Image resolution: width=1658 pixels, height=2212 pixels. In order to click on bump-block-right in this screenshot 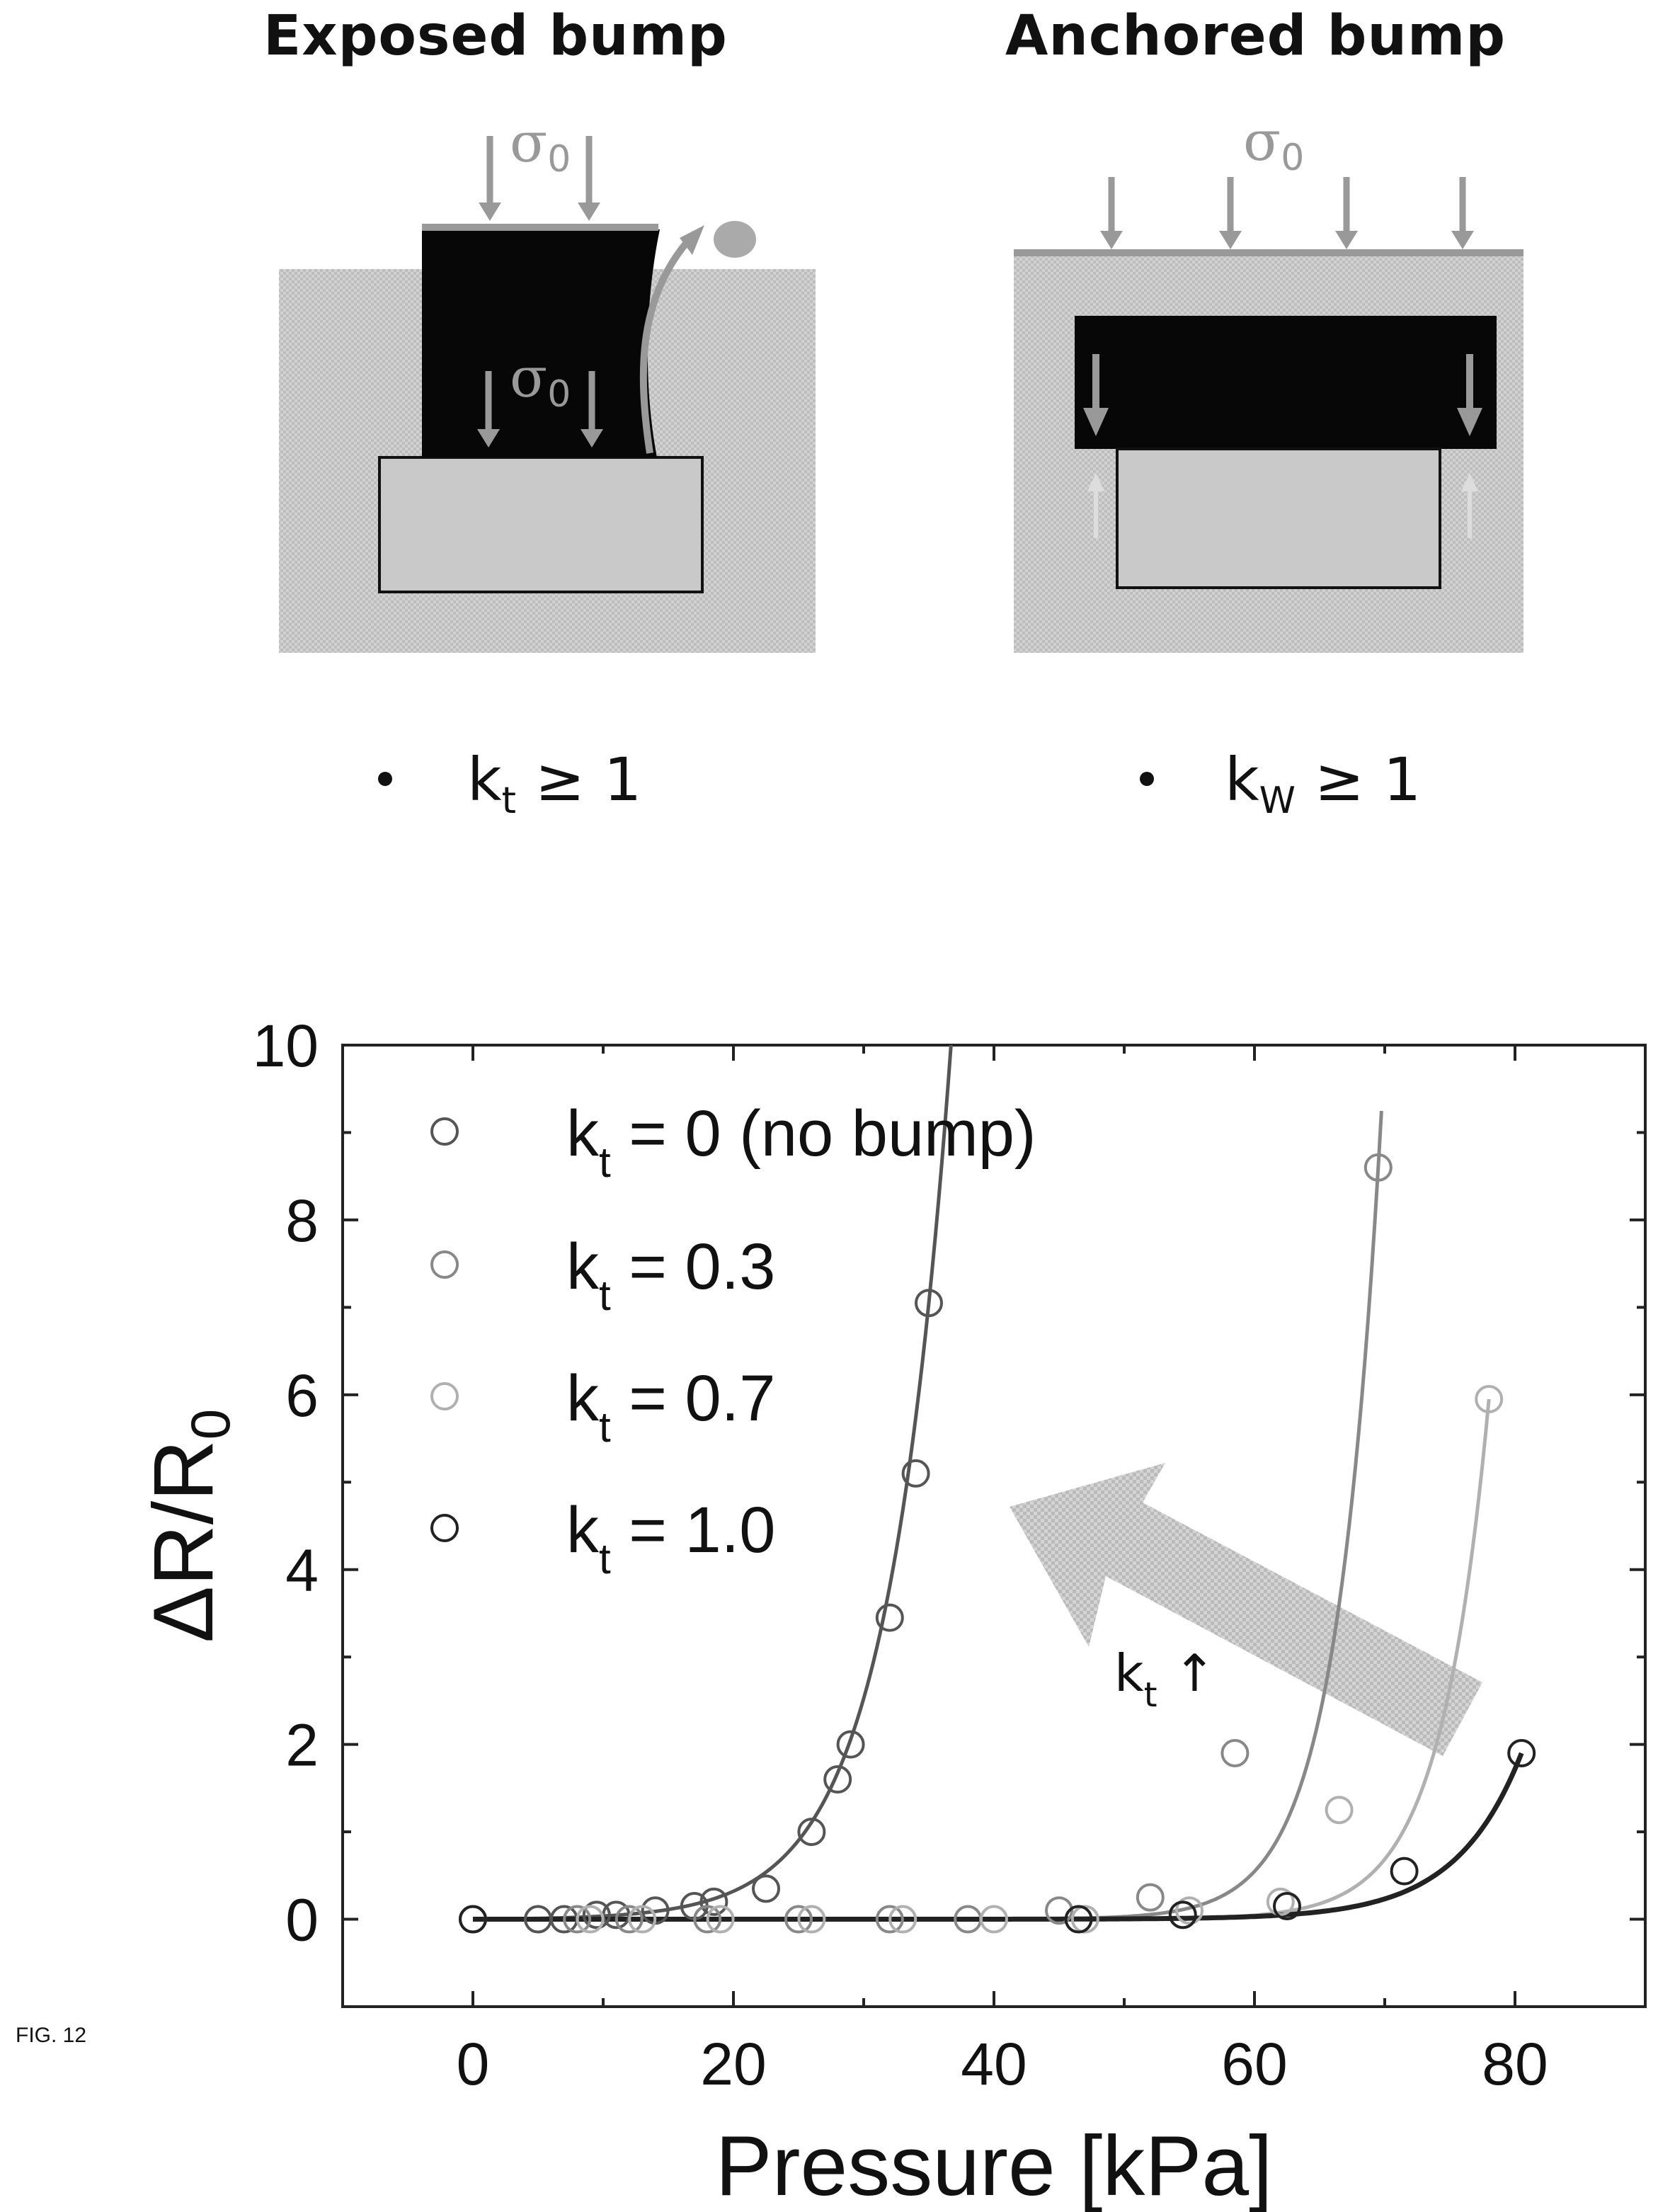, I will do `click(1278, 518)`.